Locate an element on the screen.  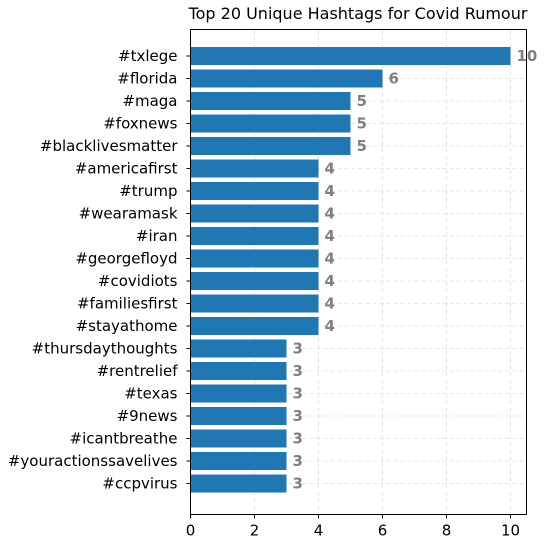
x-tick-label: 6 is located at coordinates (383, 531).